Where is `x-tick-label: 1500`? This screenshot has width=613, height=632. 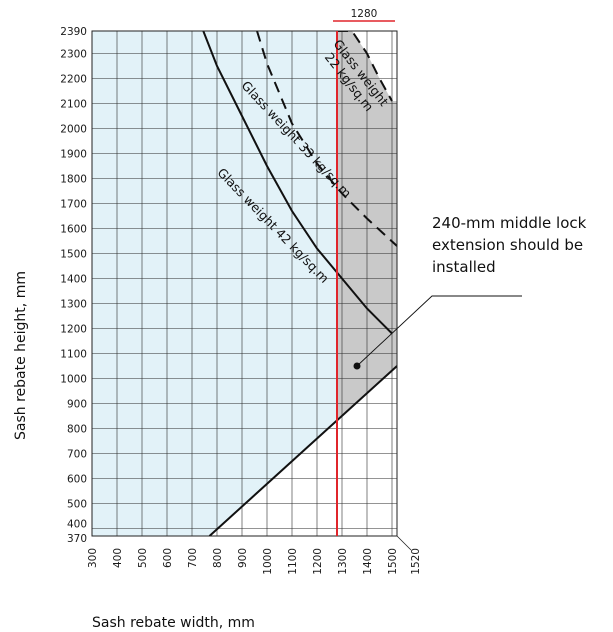
x-tick-label: 1500 is located at coordinates (393, 561).